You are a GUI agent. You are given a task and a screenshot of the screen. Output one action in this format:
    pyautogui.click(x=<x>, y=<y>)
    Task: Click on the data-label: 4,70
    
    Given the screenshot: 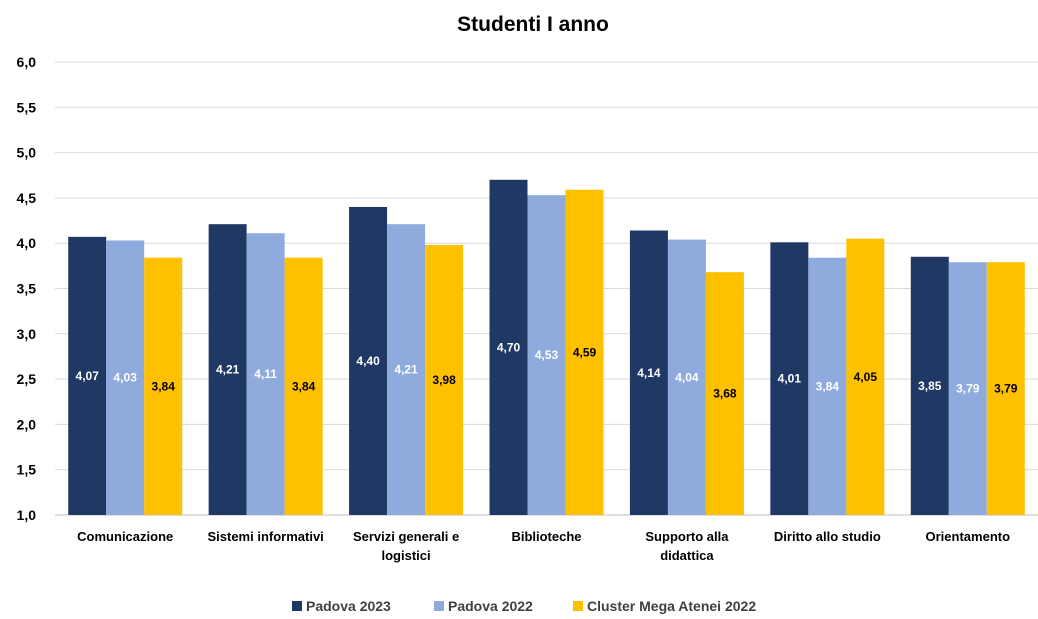 What is the action you would take?
    pyautogui.click(x=509, y=347)
    